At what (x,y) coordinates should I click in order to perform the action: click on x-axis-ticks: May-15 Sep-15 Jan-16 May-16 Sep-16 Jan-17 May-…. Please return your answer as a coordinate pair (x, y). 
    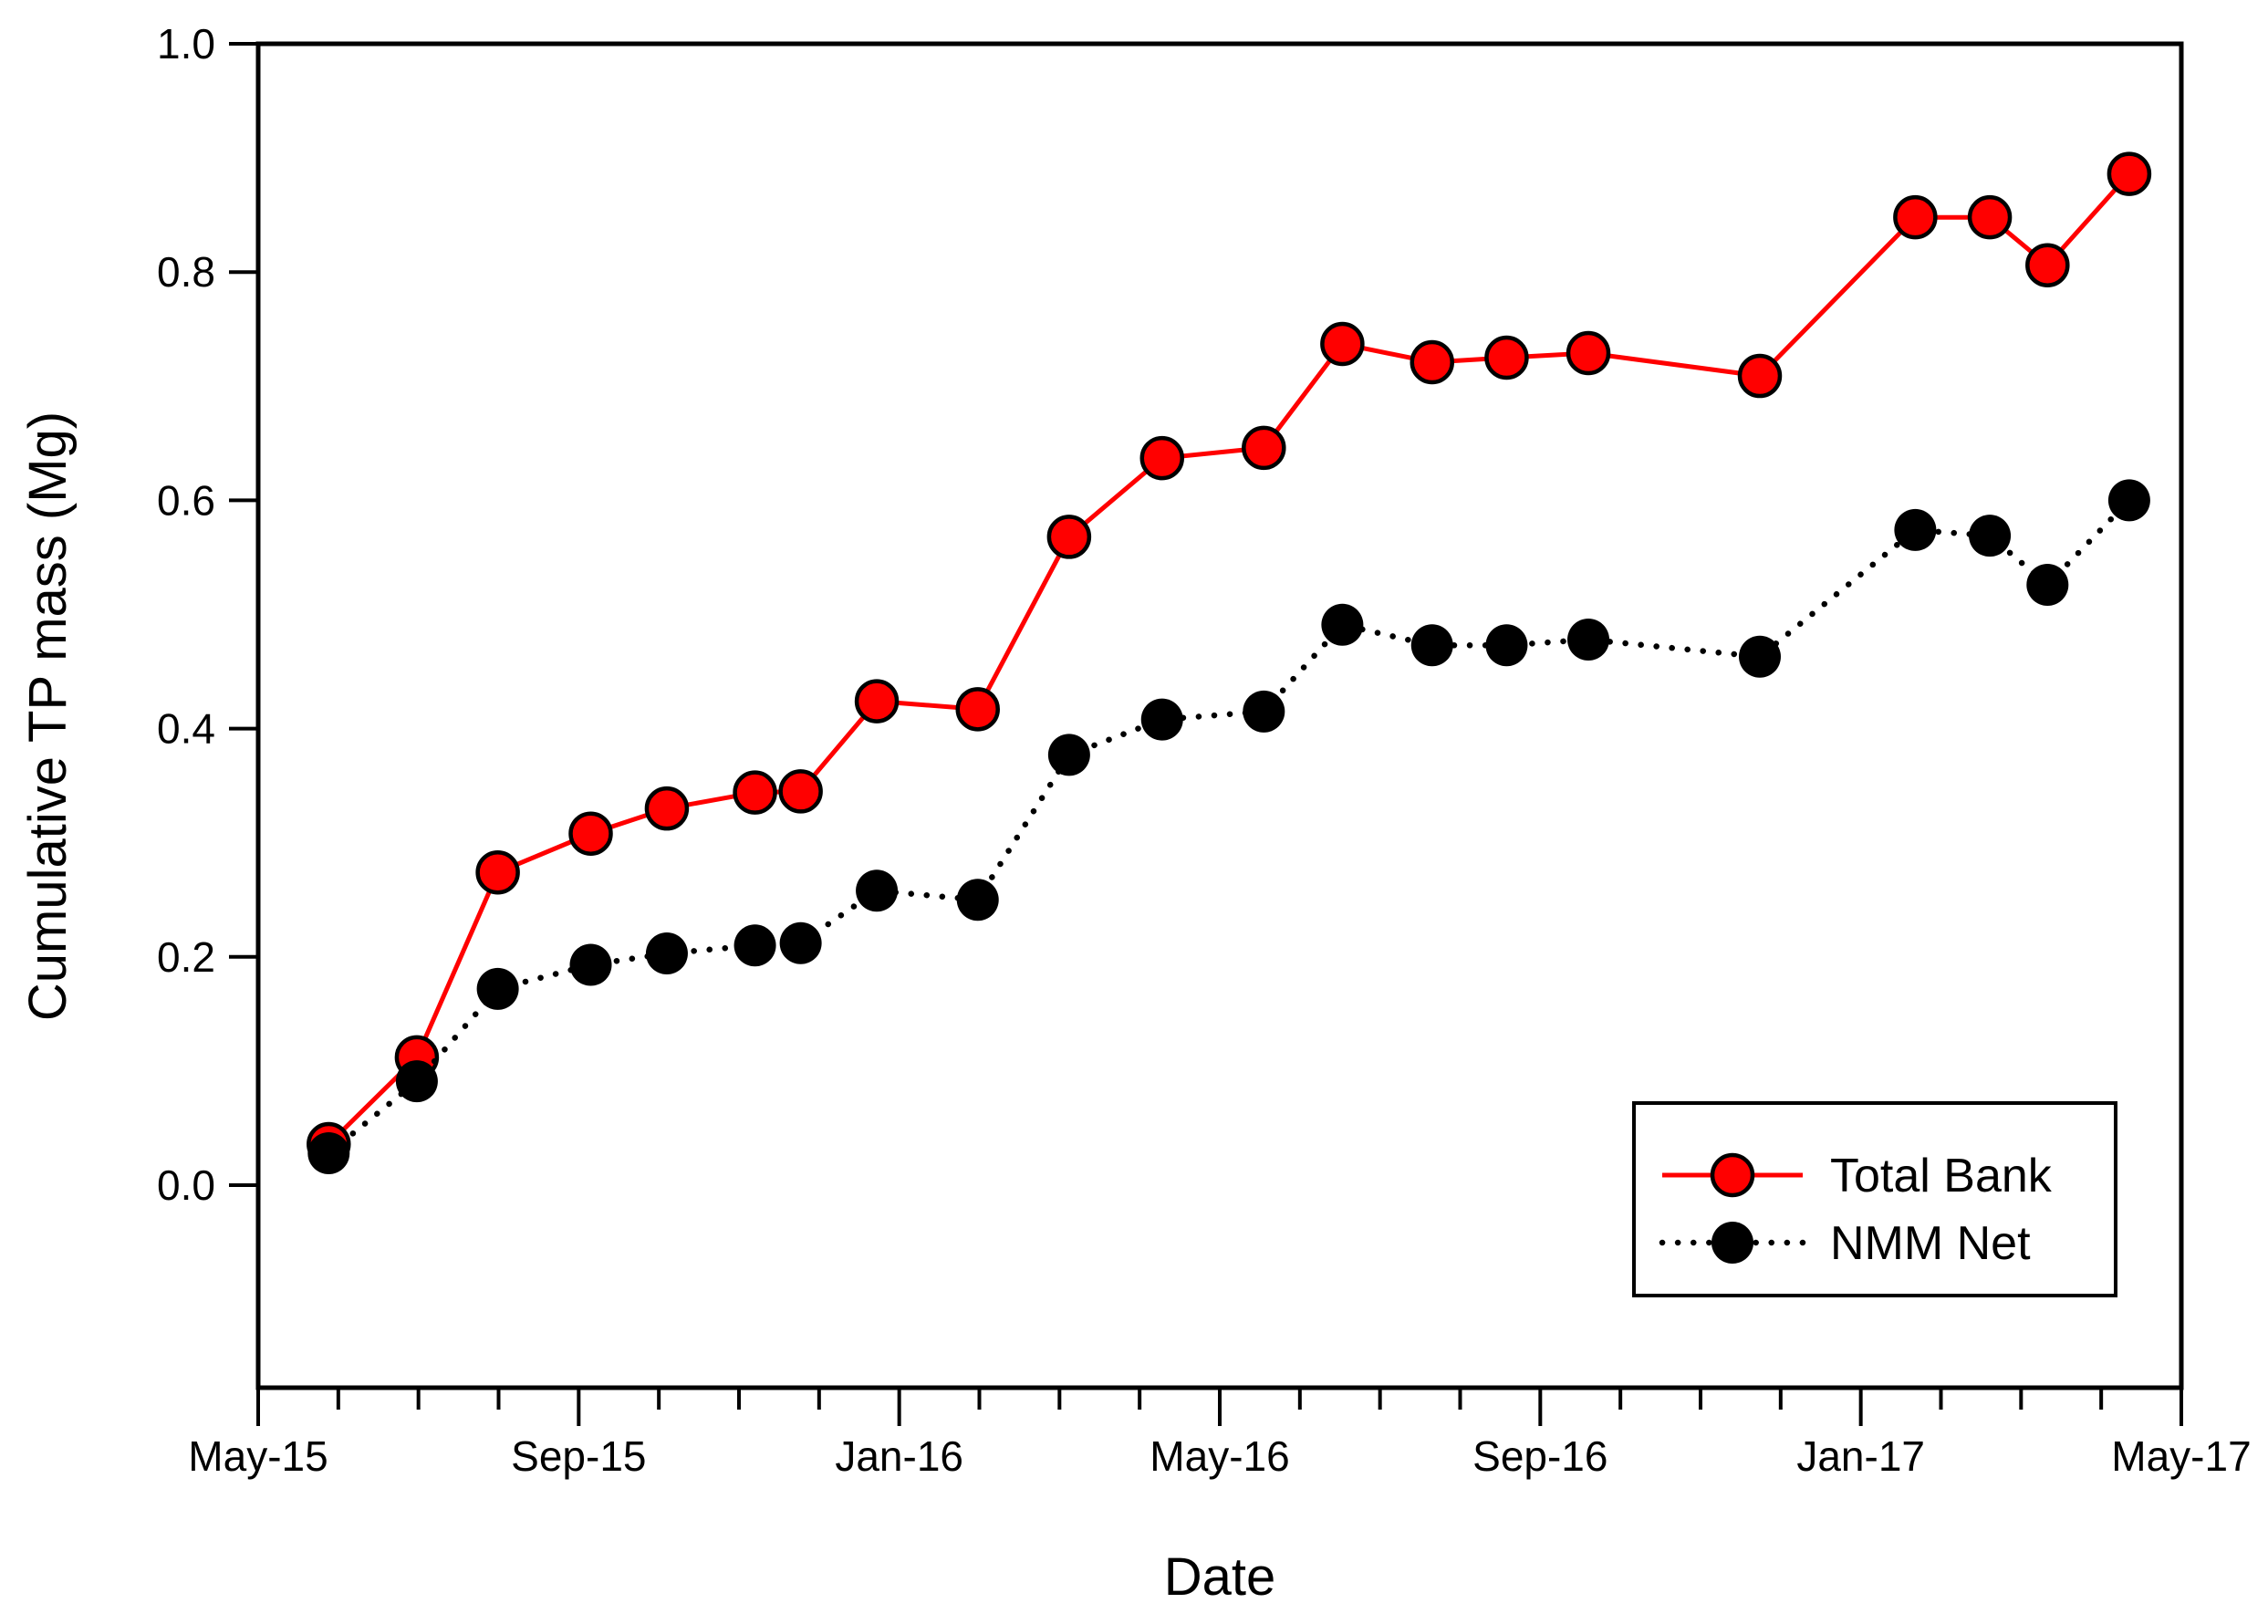
    Looking at the image, I should click on (1220, 1434).